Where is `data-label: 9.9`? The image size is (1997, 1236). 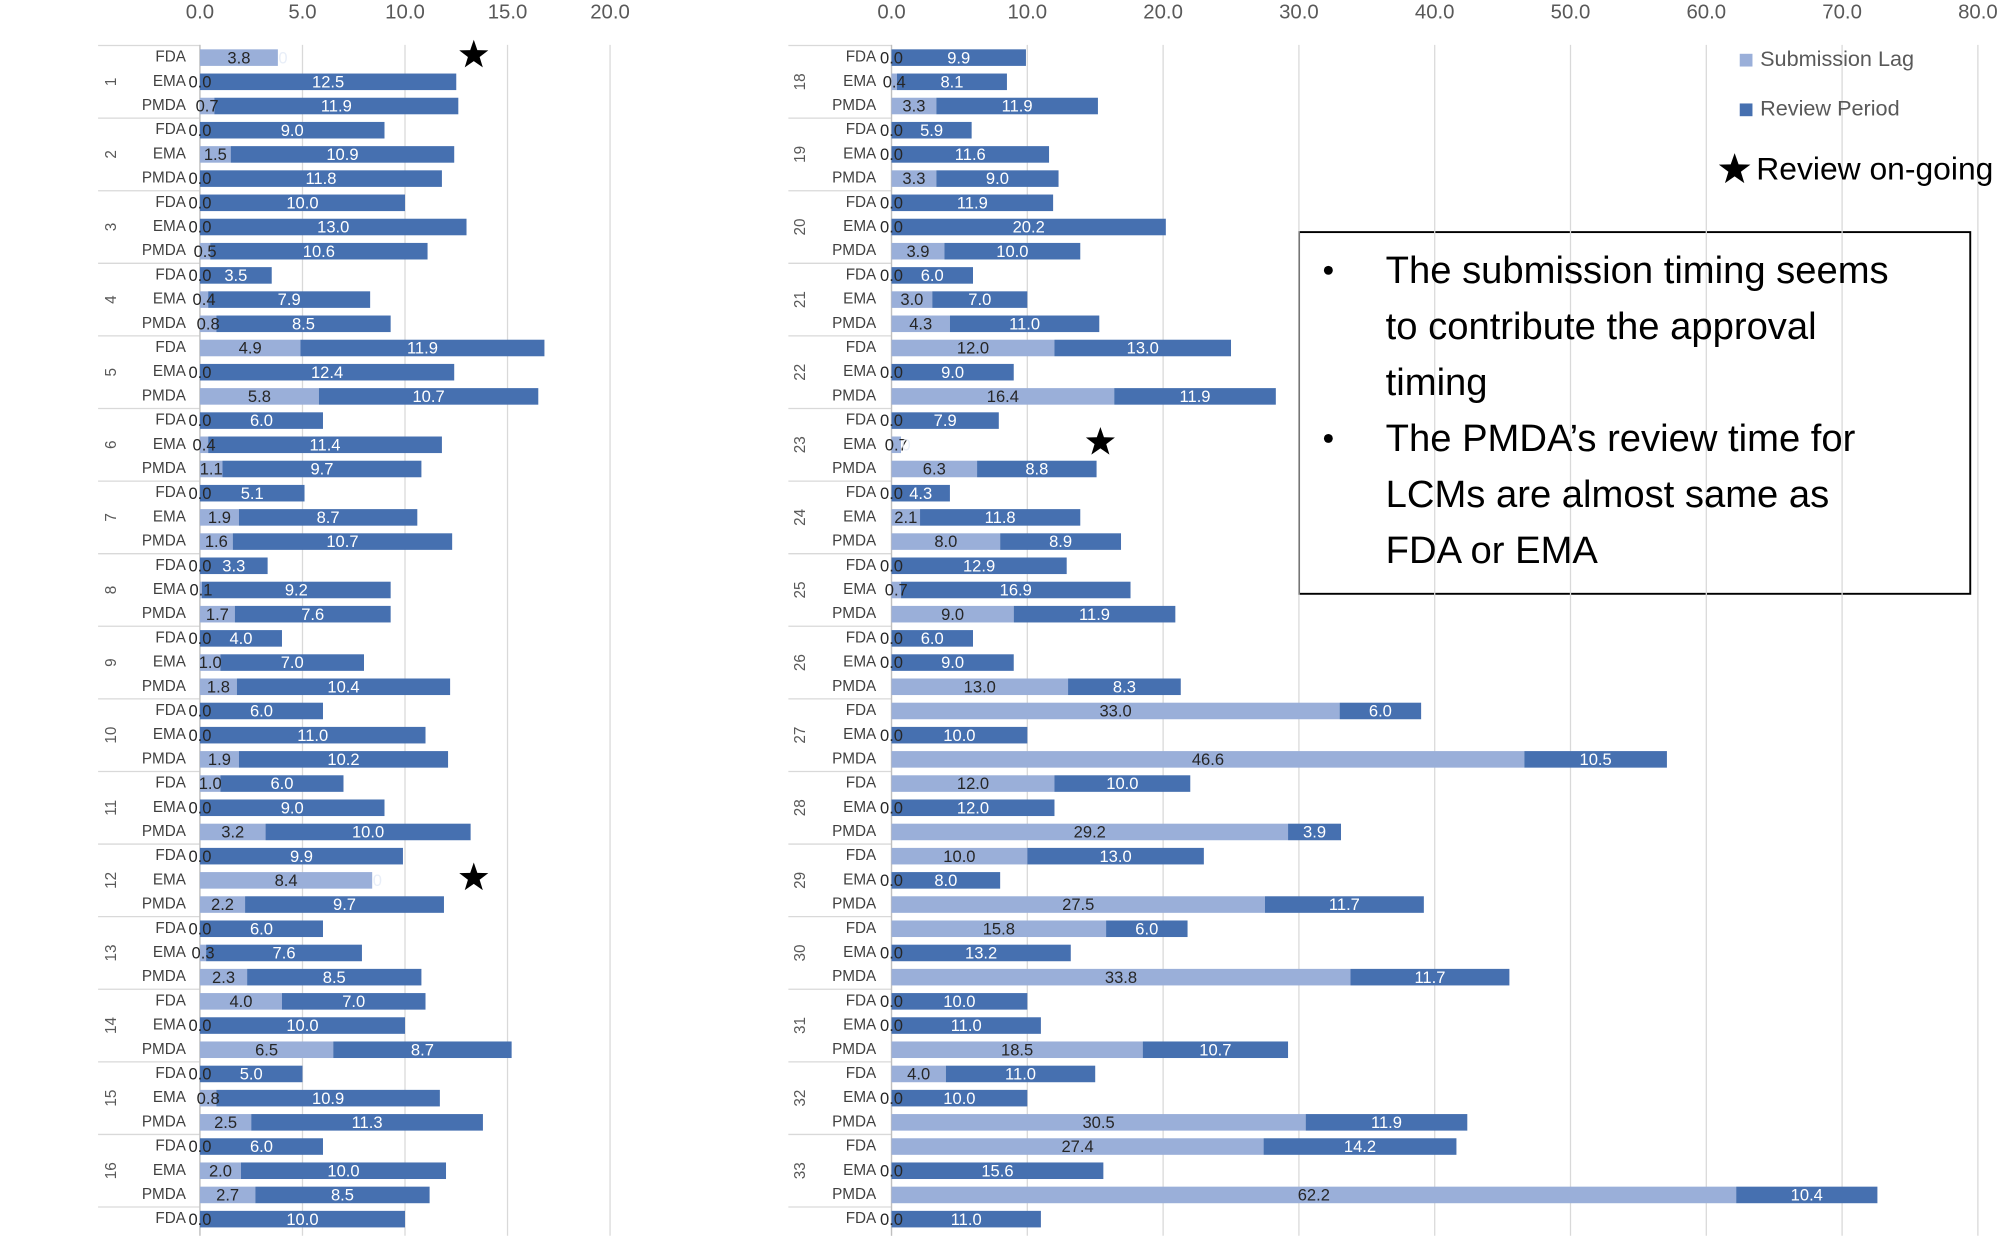 data-label: 9.9 is located at coordinates (301, 856).